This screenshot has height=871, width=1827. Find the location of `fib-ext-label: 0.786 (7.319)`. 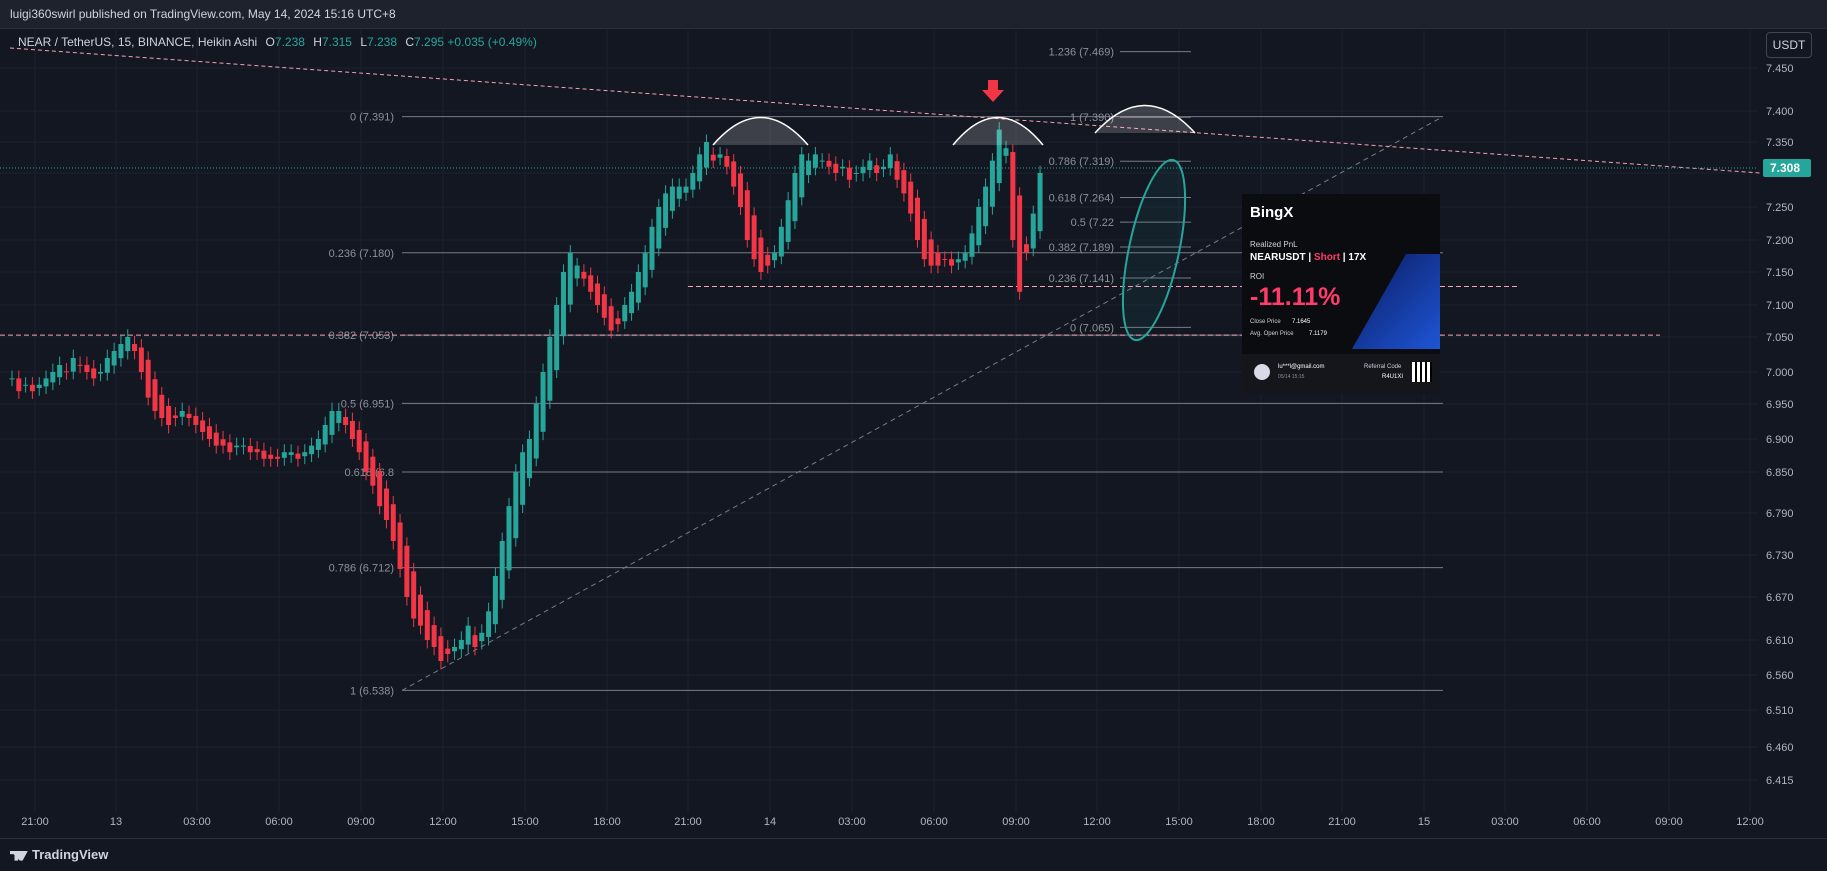

fib-ext-label: 0.786 (7.319) is located at coordinates (1081, 162).